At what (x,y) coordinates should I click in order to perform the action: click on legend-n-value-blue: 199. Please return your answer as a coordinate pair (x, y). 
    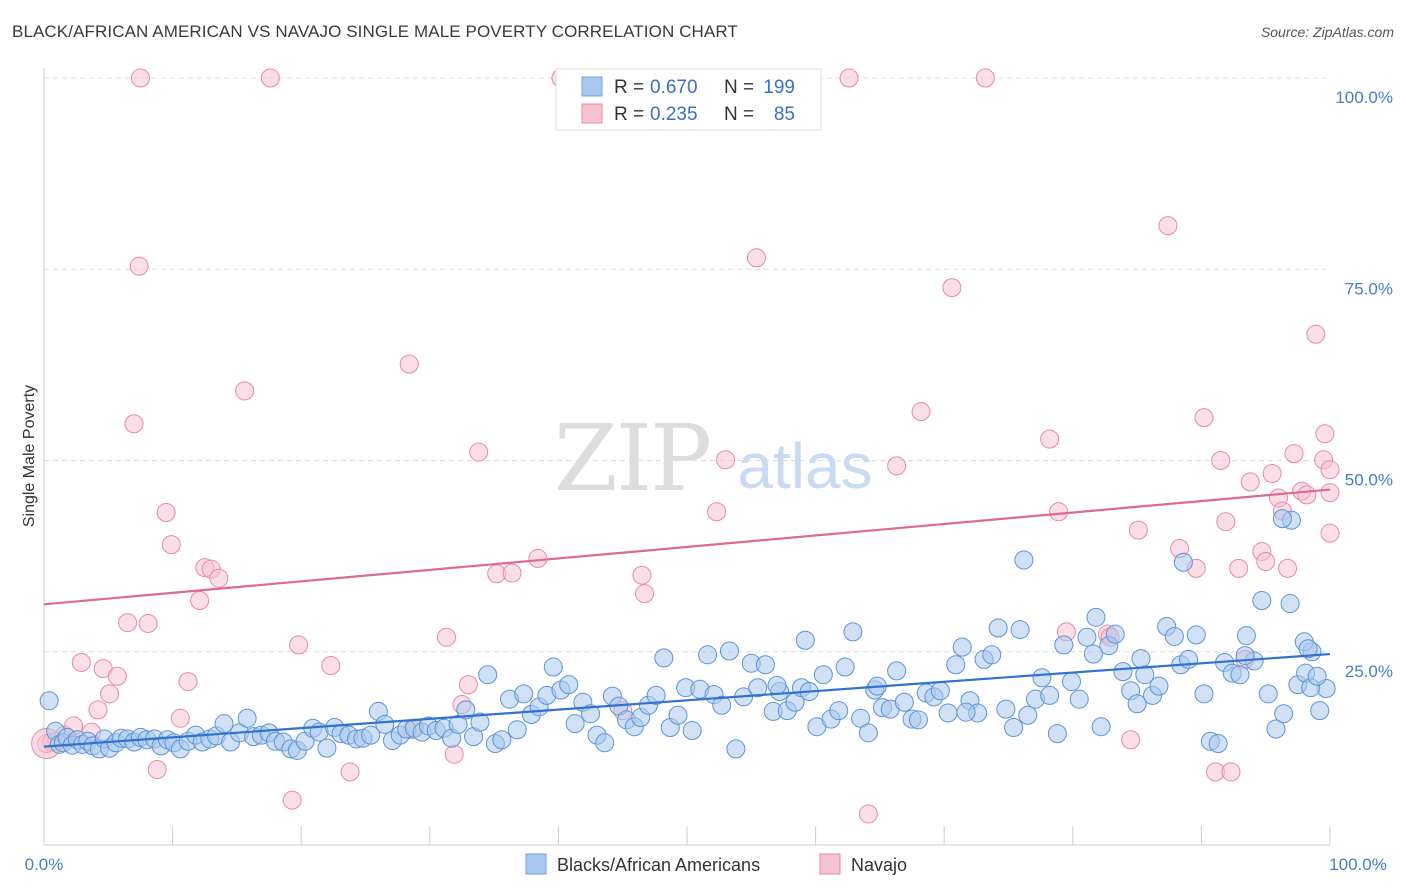
    Looking at the image, I should click on (779, 87).